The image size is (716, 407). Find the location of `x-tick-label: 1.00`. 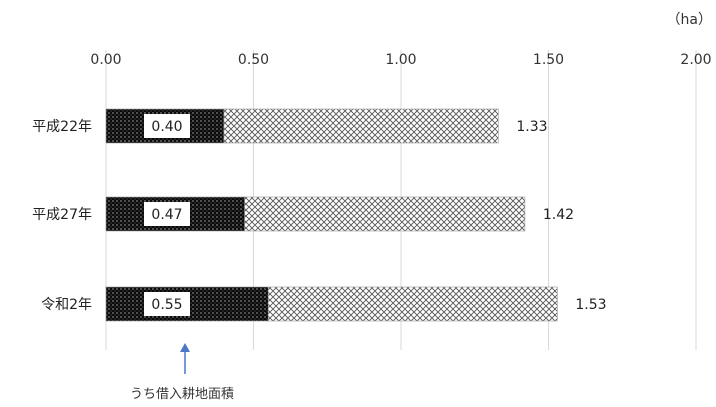

x-tick-label: 1.00 is located at coordinates (400, 60).